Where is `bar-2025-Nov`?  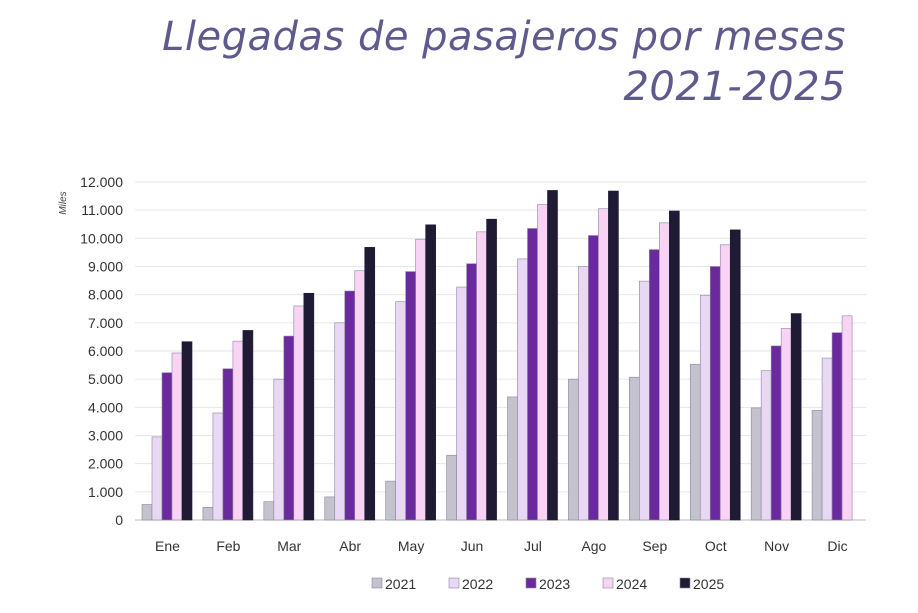
bar-2025-Nov is located at coordinates (796, 417).